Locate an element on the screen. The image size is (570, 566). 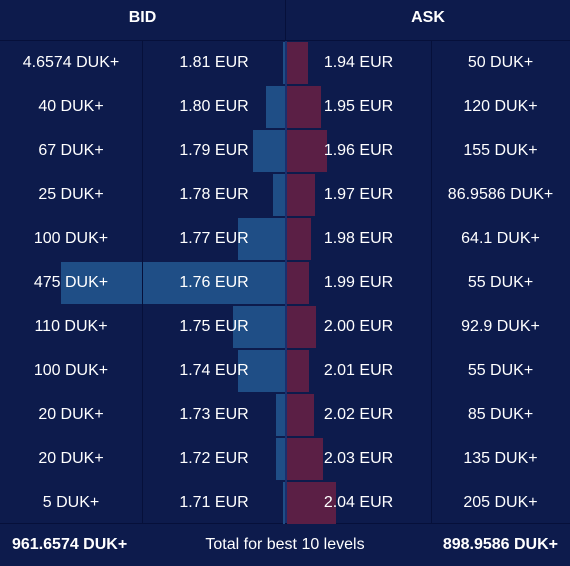
spread-divider is located at coordinates (286, 282).